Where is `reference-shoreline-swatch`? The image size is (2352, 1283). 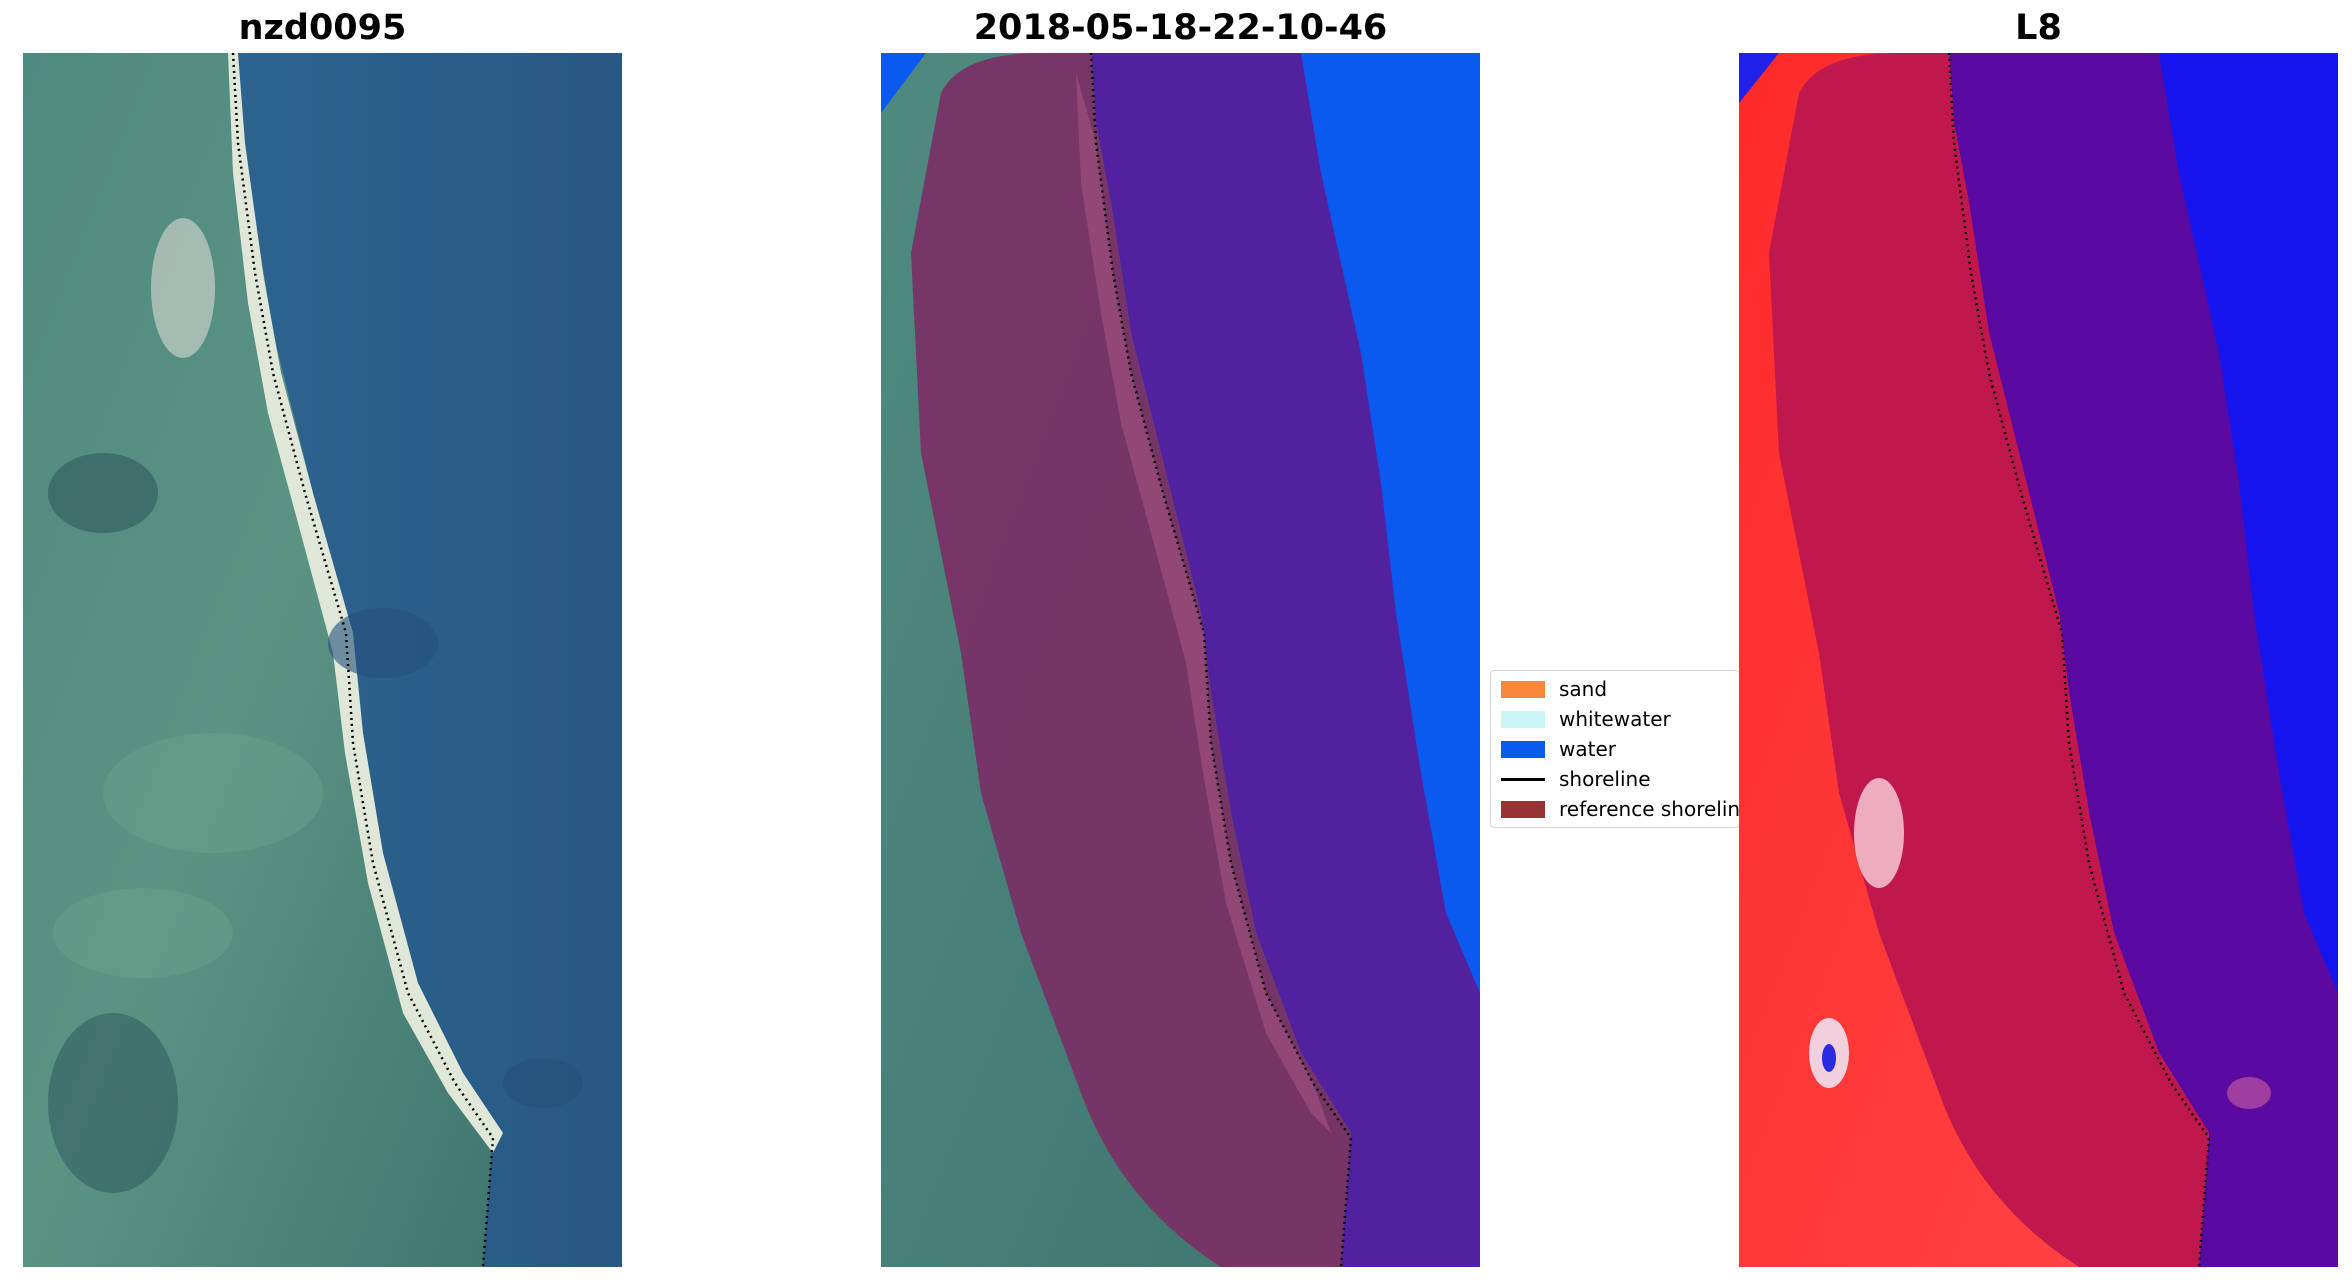
reference-shoreline-swatch is located at coordinates (1523, 809).